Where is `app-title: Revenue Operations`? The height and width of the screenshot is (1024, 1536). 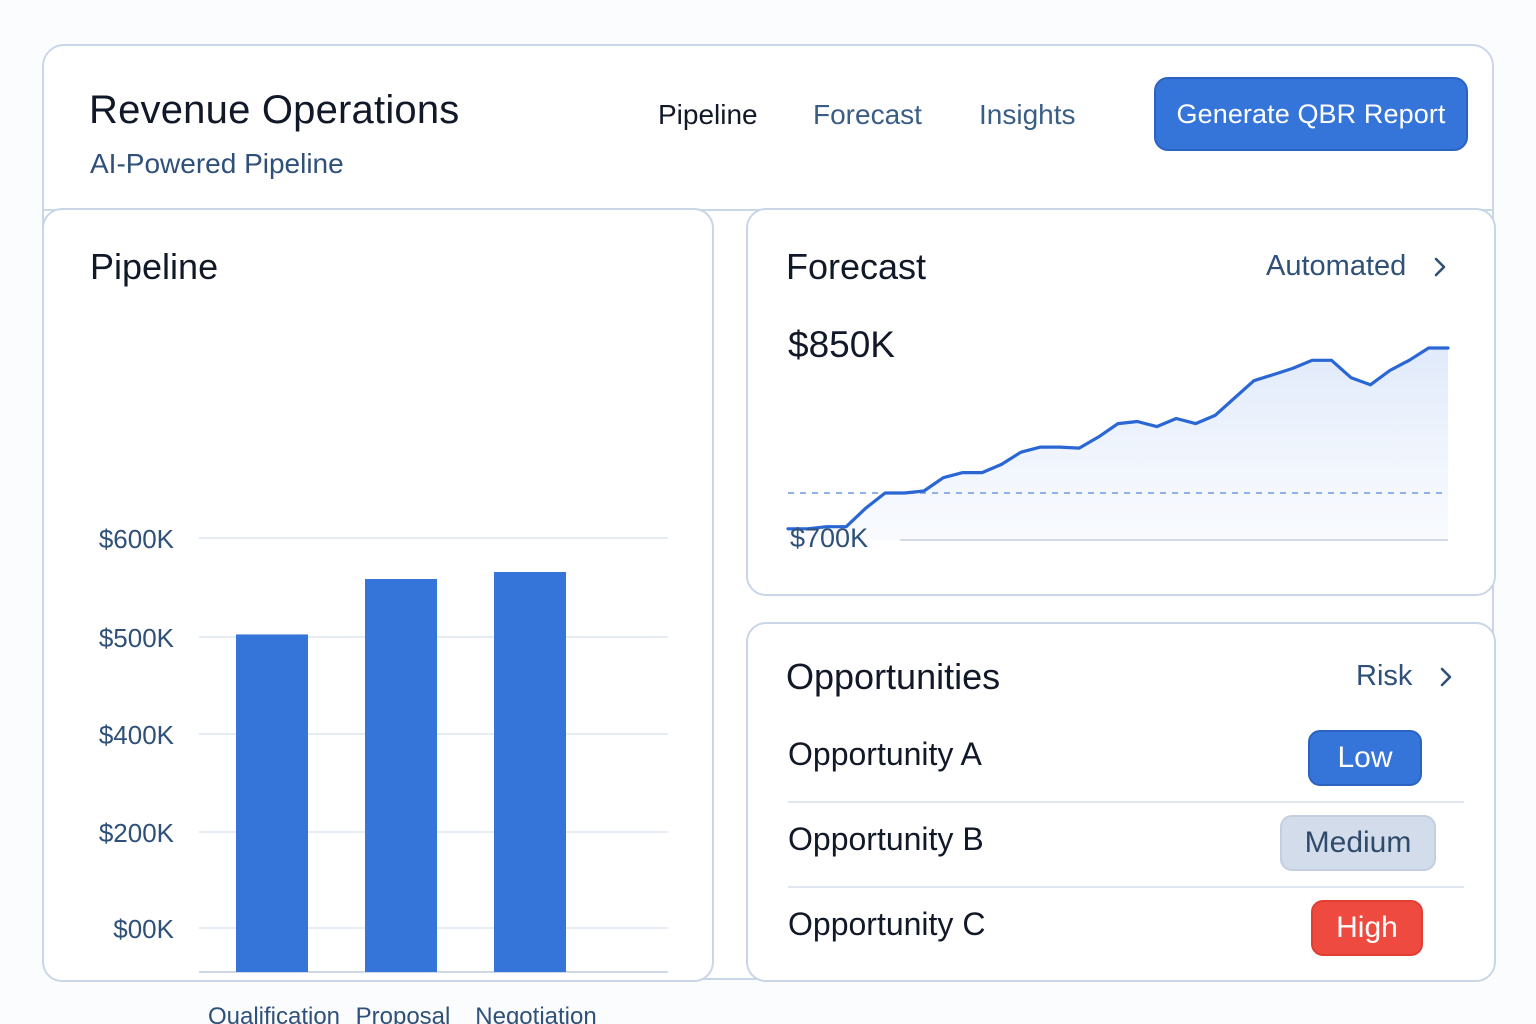
app-title: Revenue Operations is located at coordinates (274, 110).